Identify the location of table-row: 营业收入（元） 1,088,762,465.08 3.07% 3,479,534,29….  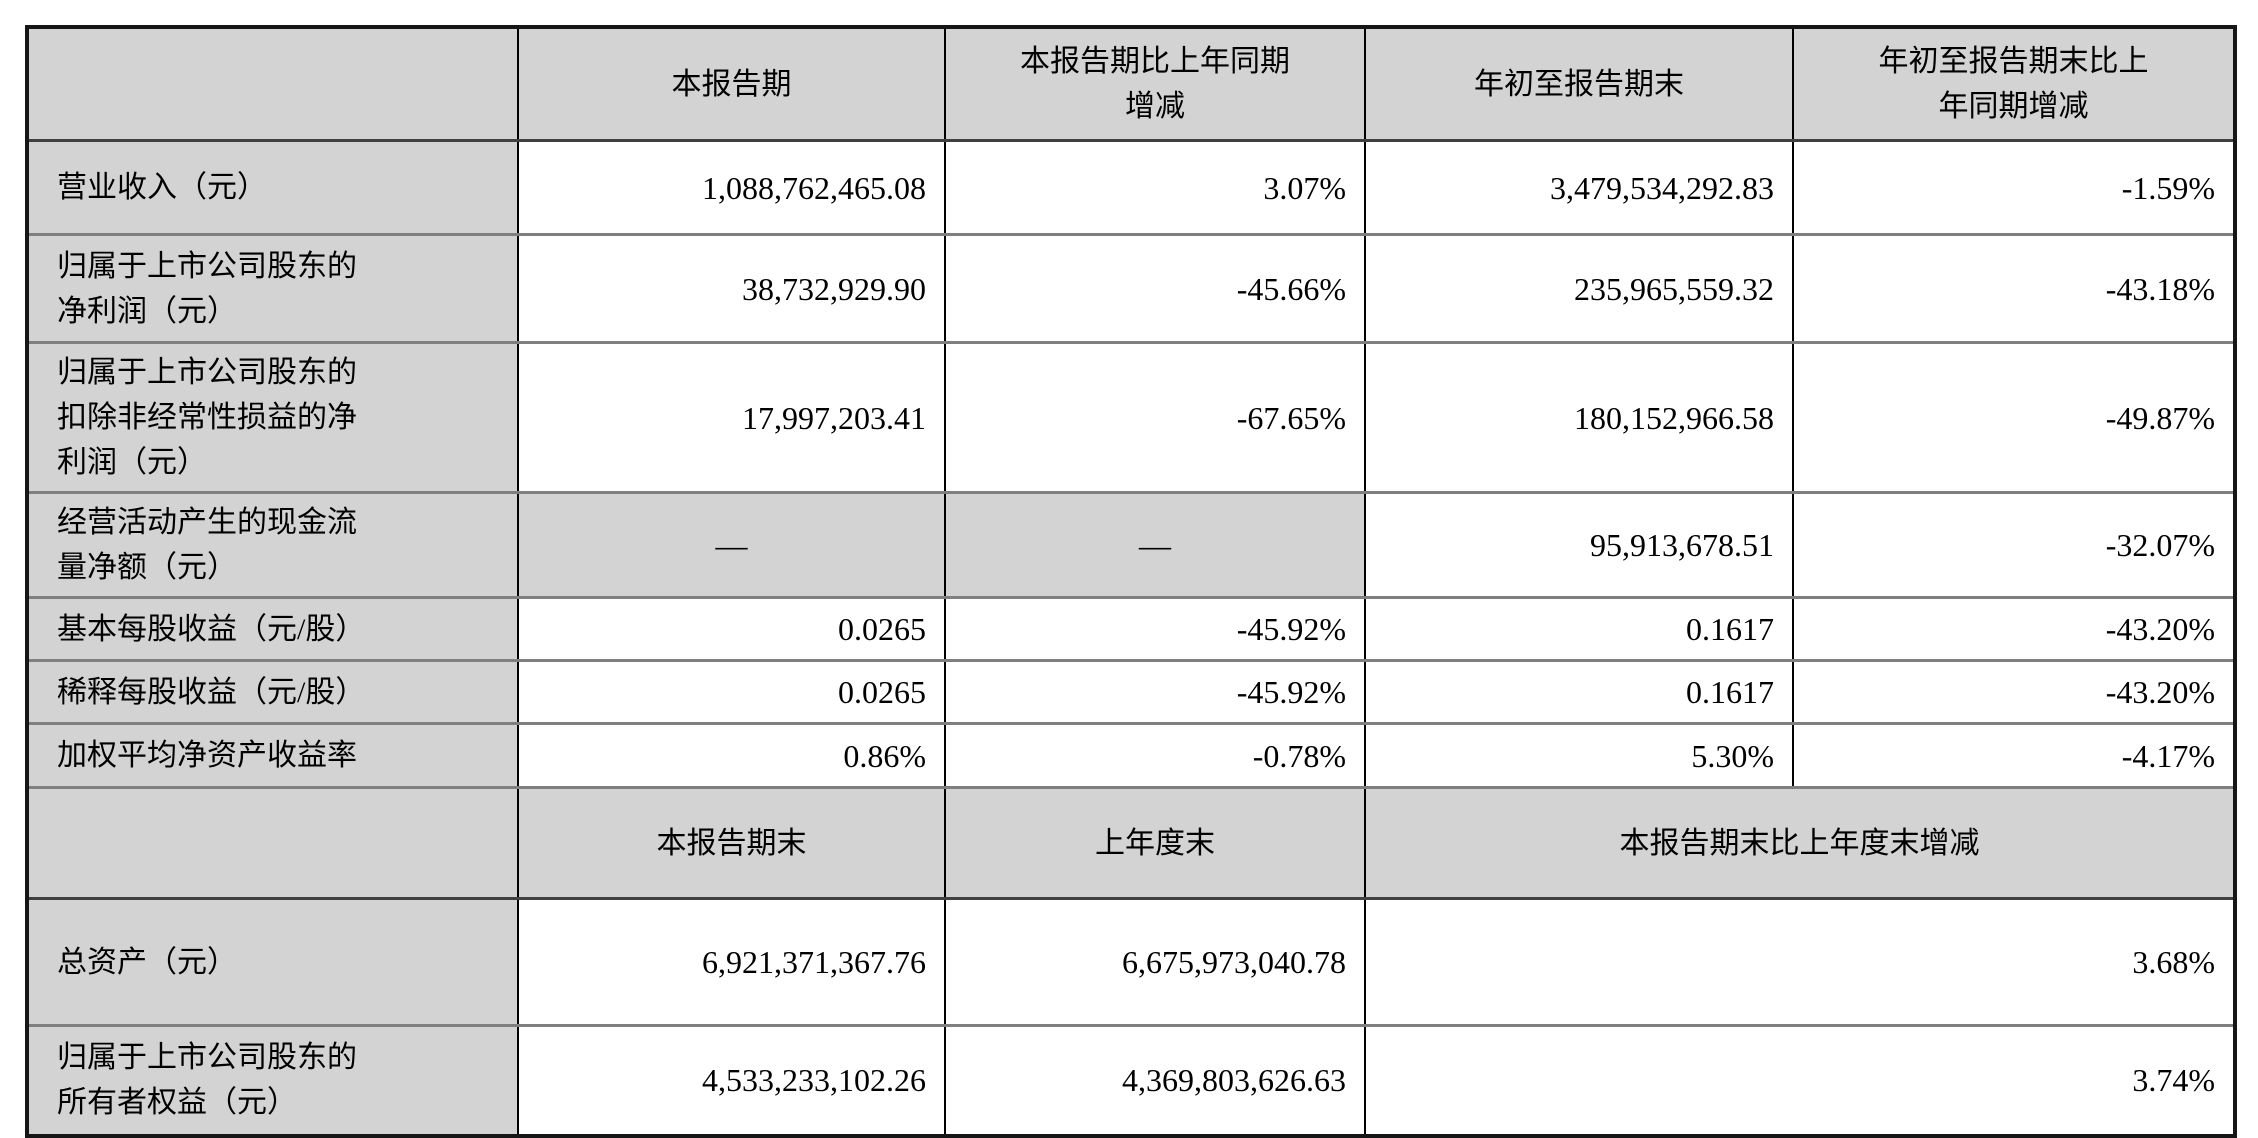
(1131, 187).